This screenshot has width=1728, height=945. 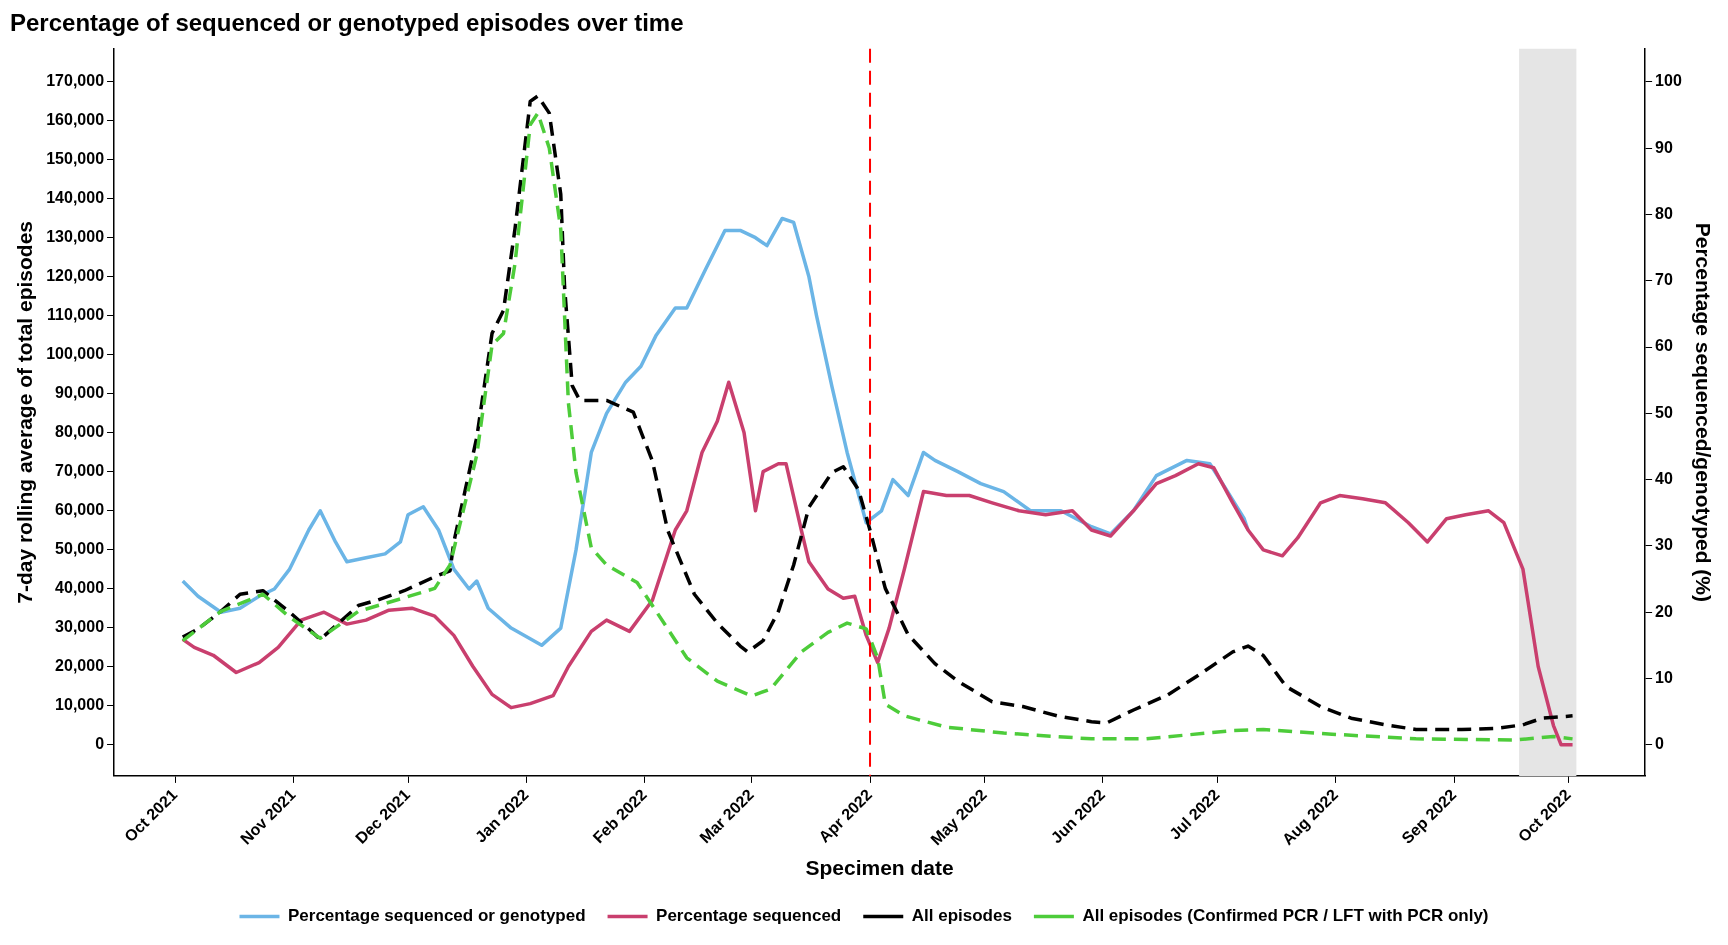 I want to click on y-tick-label: 40,000, so click(x=80, y=588).